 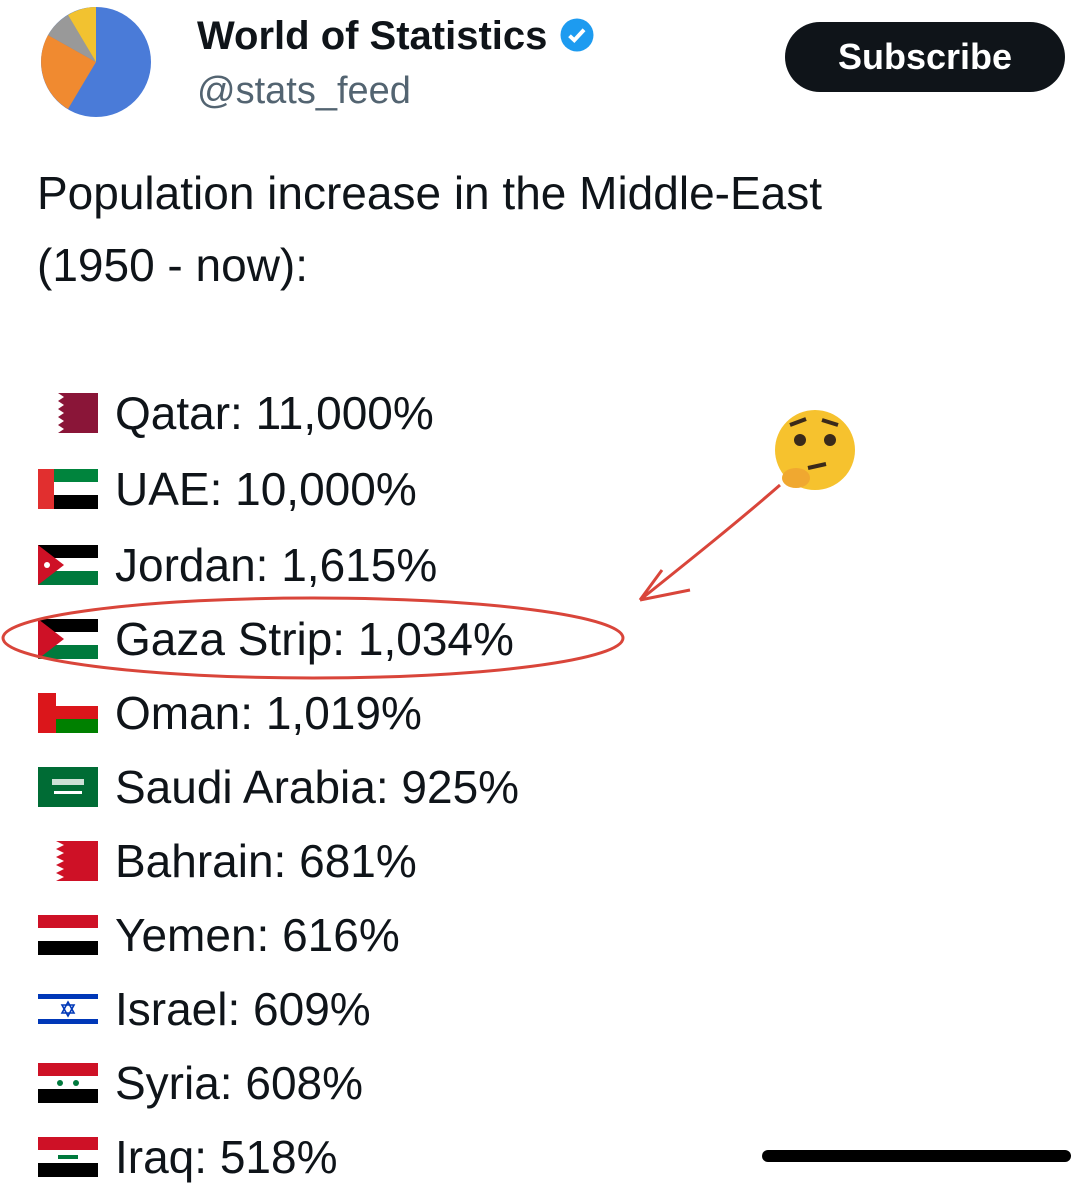 I want to click on list-item: UAE: 10,000%, so click(x=227, y=489).